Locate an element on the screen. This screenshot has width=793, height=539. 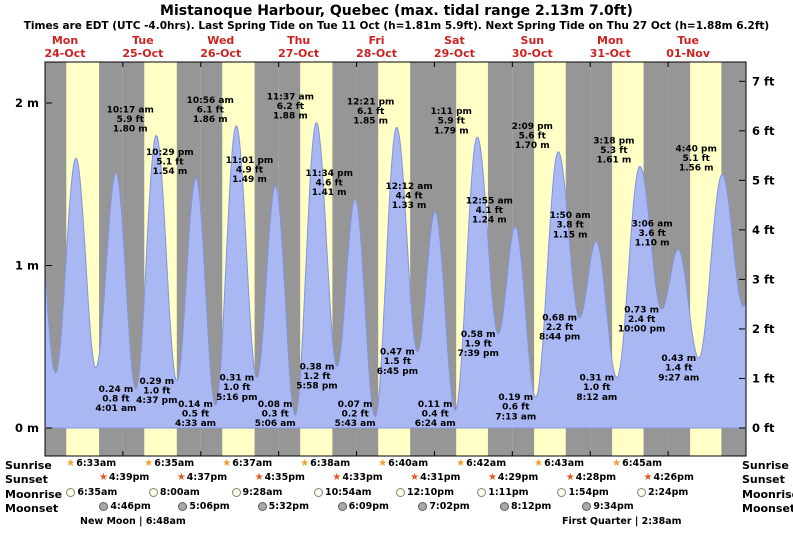
day-name: Fri is located at coordinates (377, 40).